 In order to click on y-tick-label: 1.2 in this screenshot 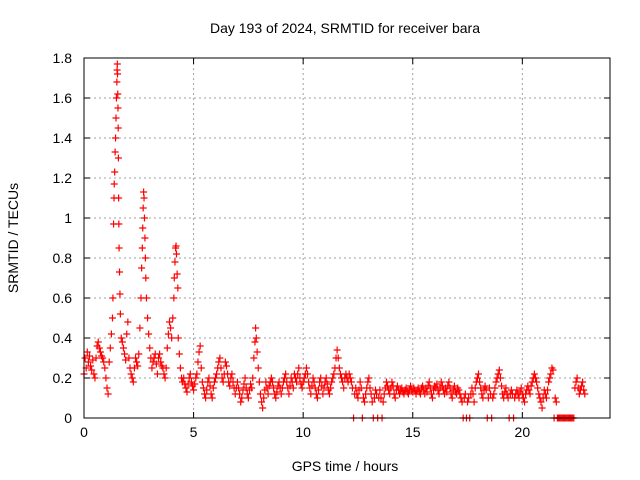, I will do `click(63, 178)`.